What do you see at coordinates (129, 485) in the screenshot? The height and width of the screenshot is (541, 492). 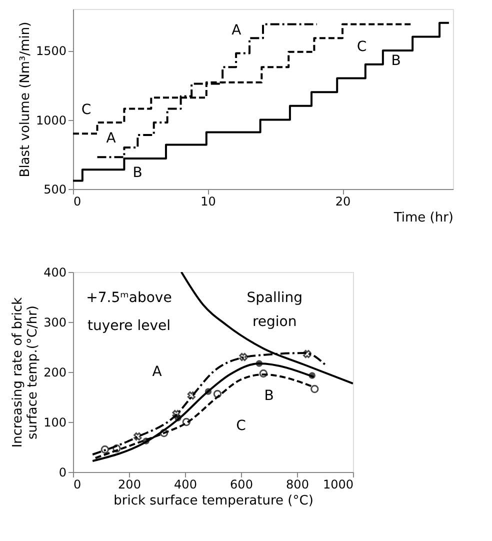 I see `x-tick-label: 200` at bounding box center [129, 485].